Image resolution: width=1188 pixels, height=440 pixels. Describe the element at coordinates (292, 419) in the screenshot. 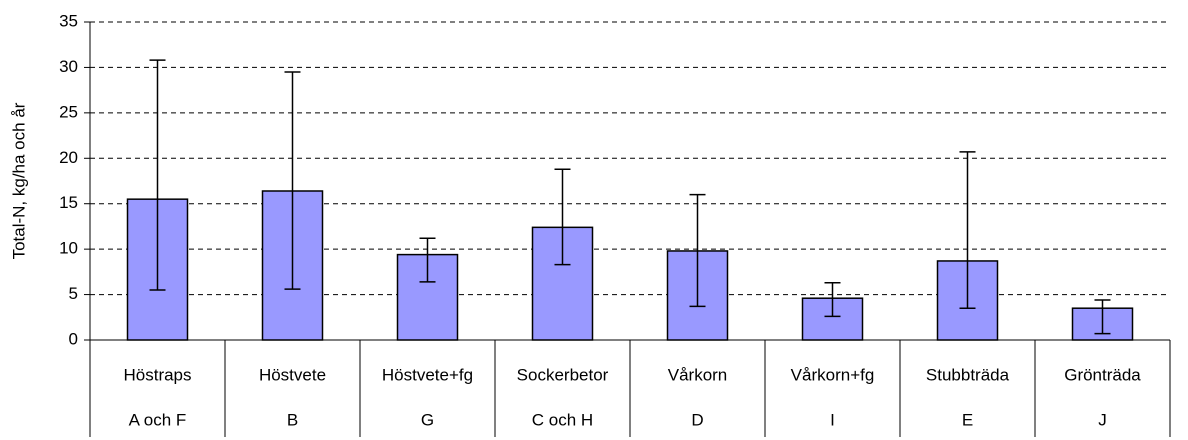

I see `x-tick-code: B` at that location.